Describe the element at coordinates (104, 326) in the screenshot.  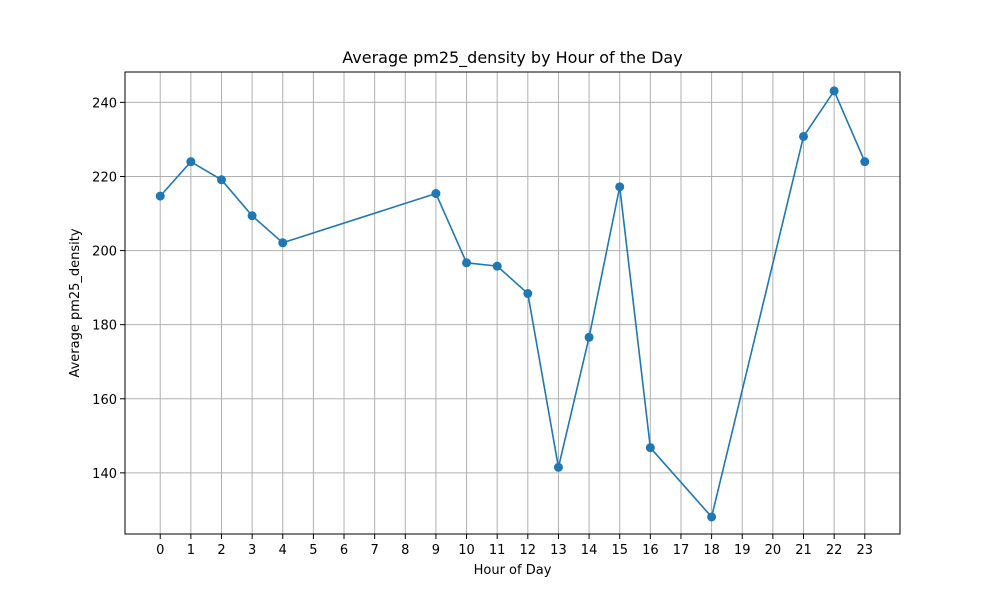
I see `y-tick-label: 180` at that location.